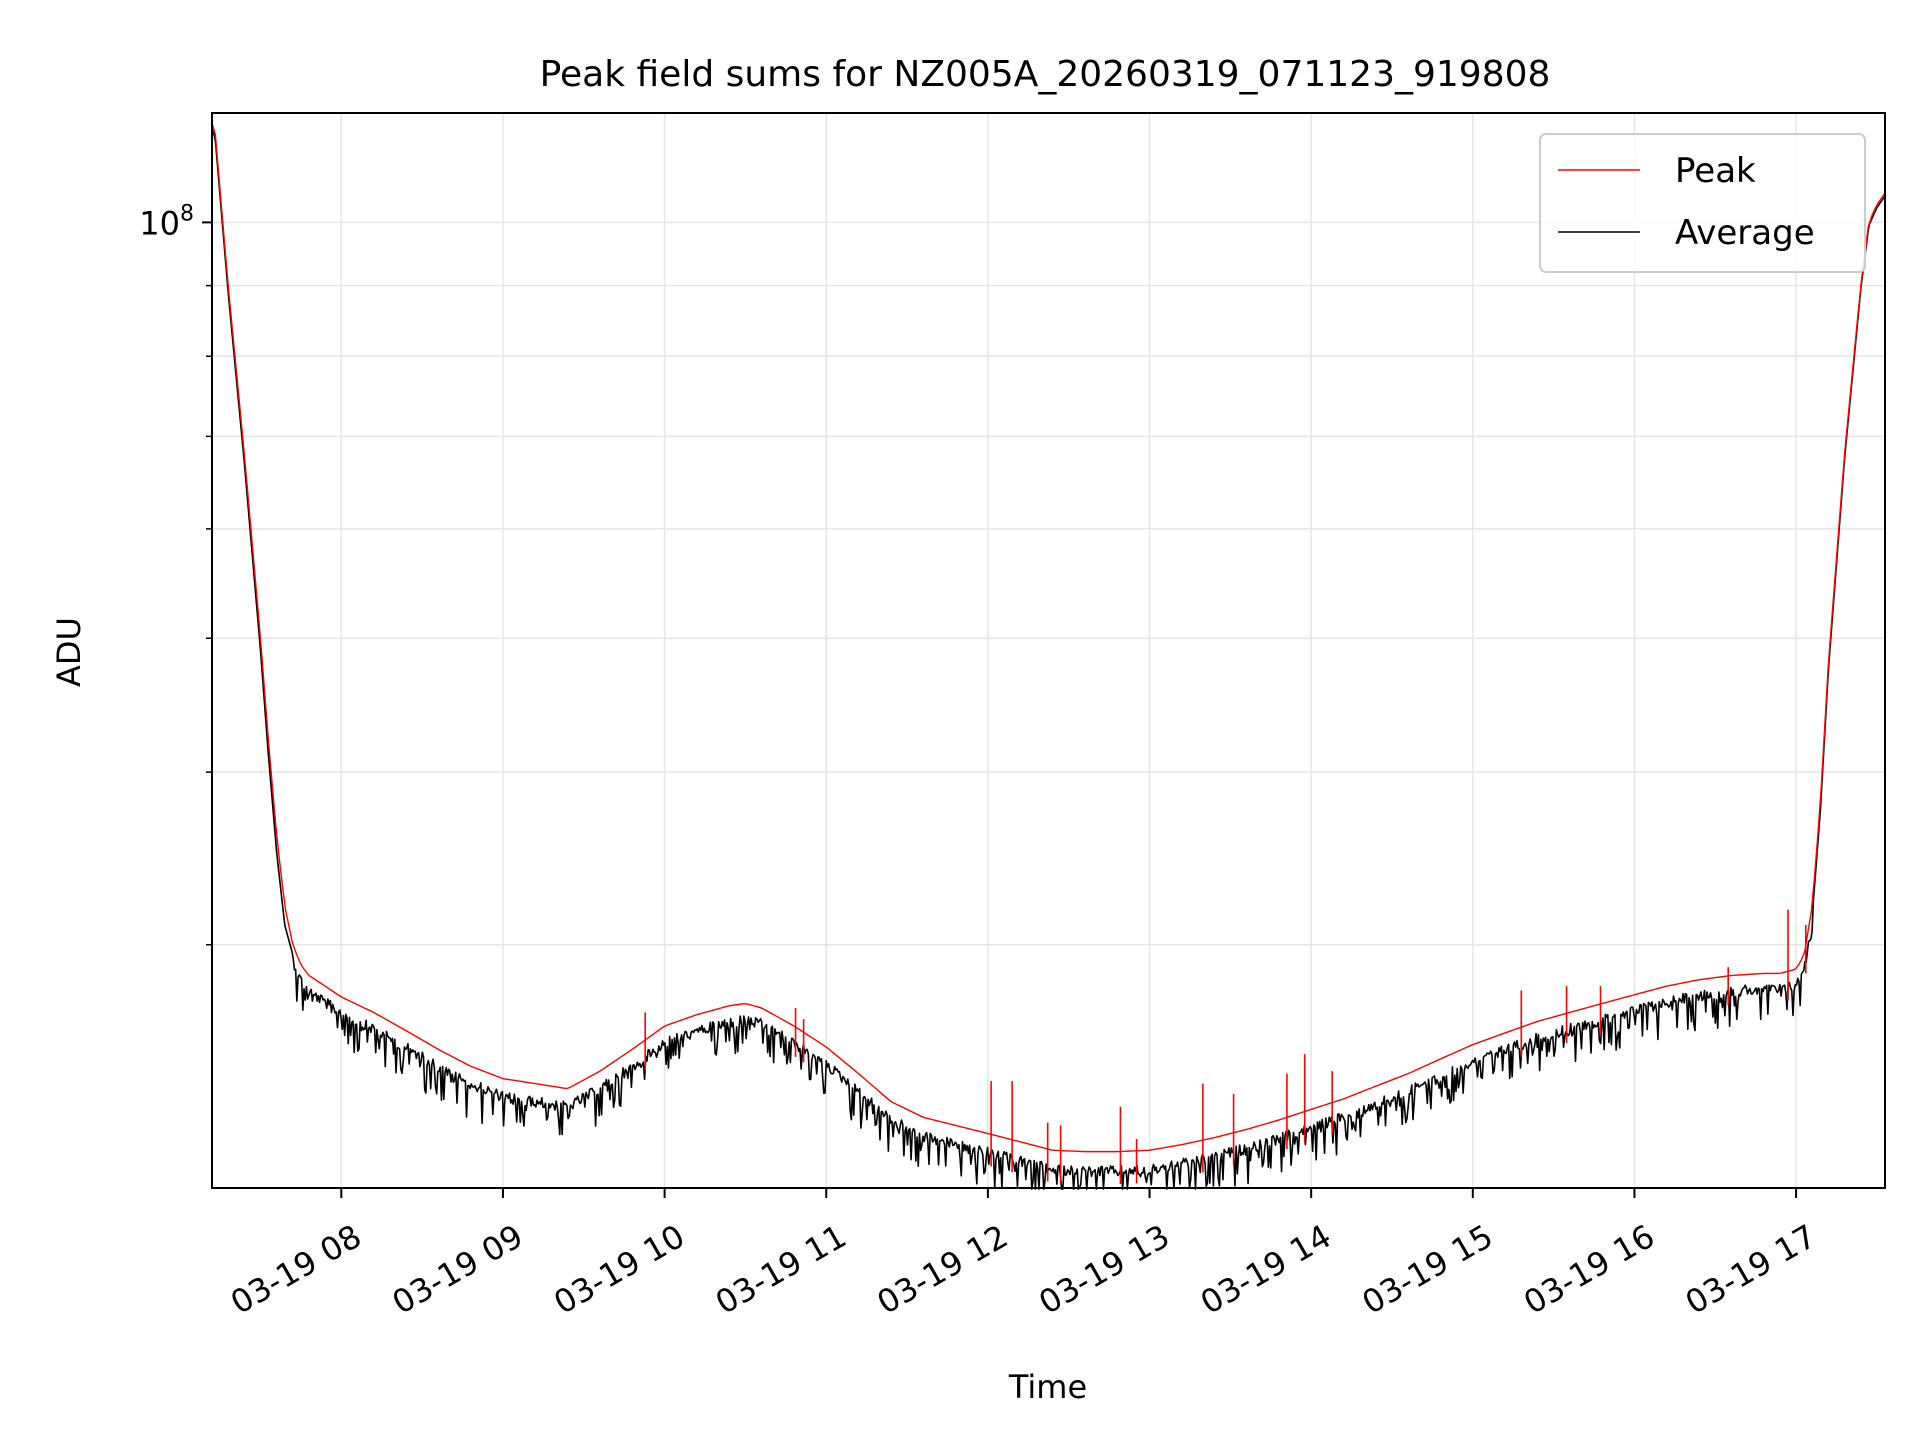 The width and height of the screenshot is (1920, 1440). What do you see at coordinates (1047, 1387) in the screenshot?
I see `x-axis-label: Time` at bounding box center [1047, 1387].